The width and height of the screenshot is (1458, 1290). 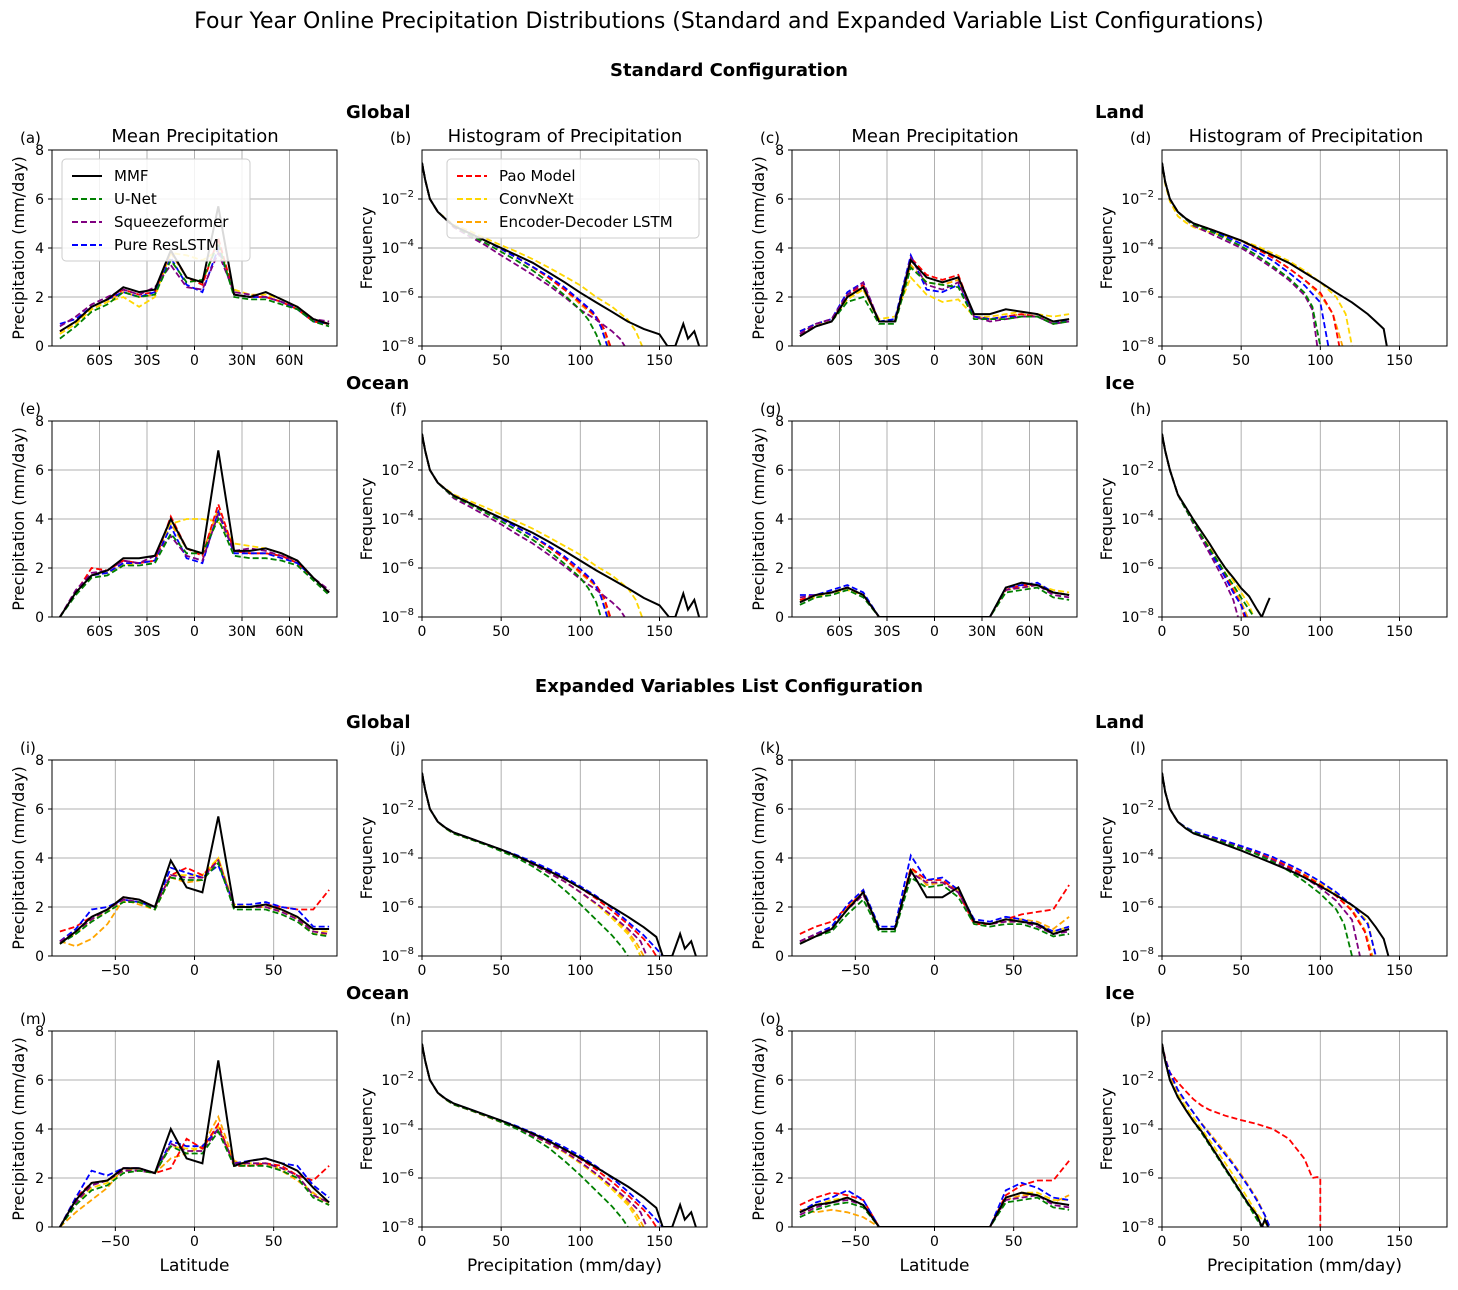 I want to click on panel-letter: (k), so click(x=770, y=748).